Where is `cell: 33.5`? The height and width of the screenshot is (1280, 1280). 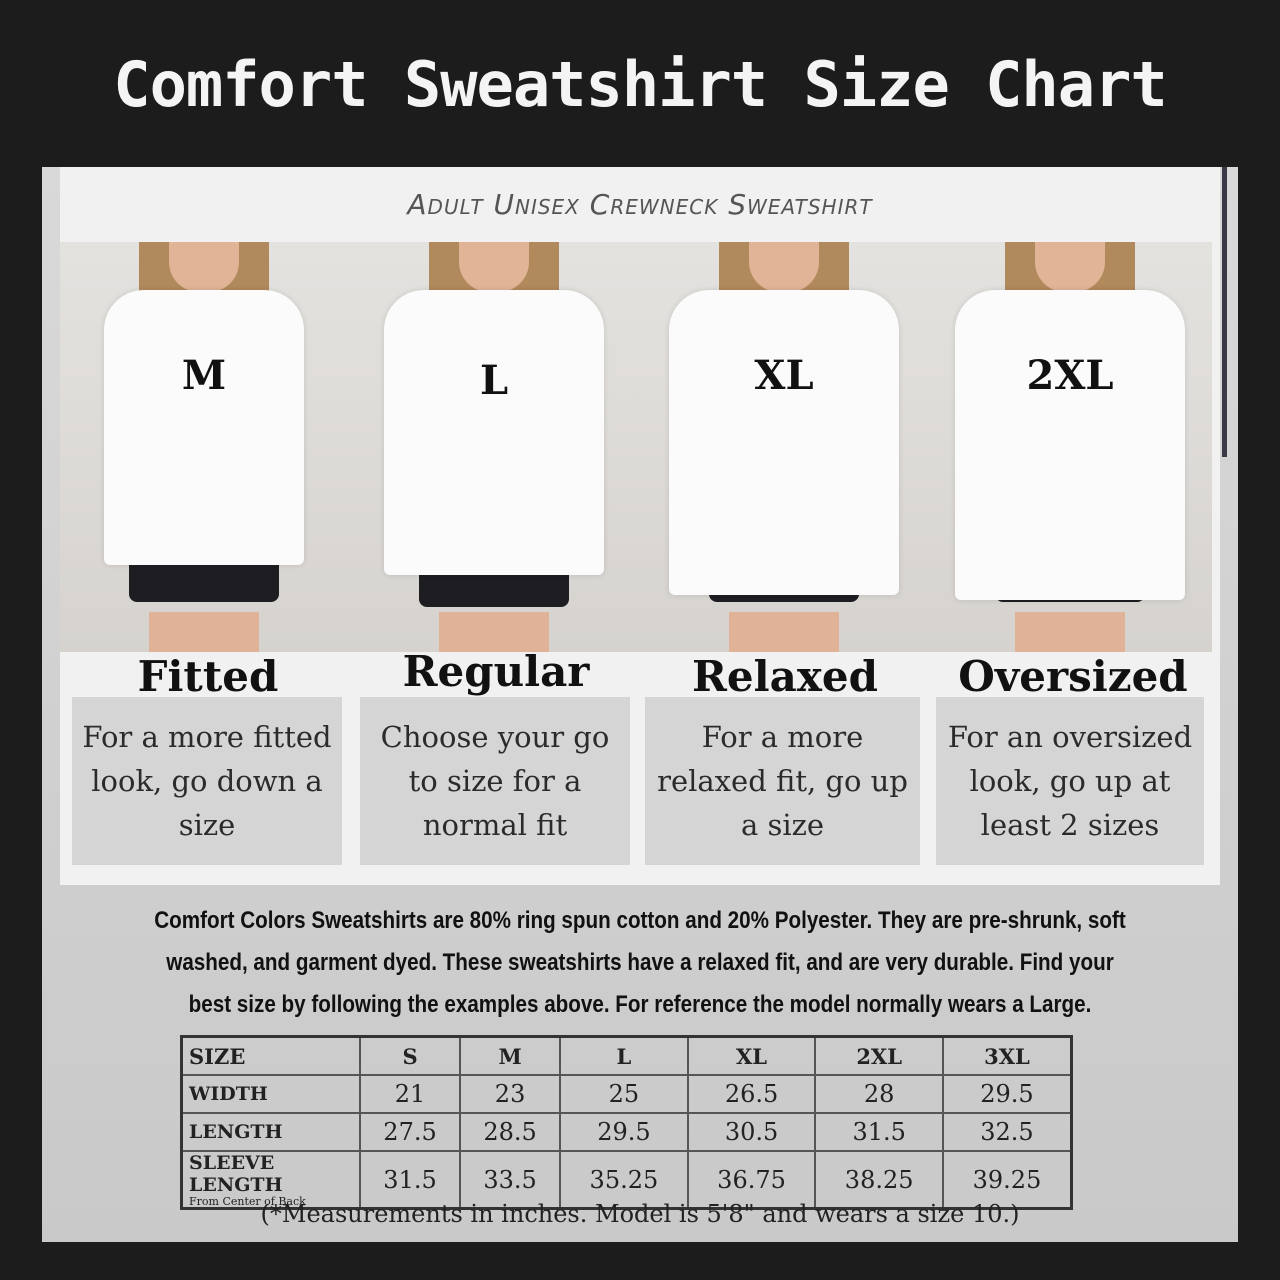
cell: 33.5 is located at coordinates (510, 1180).